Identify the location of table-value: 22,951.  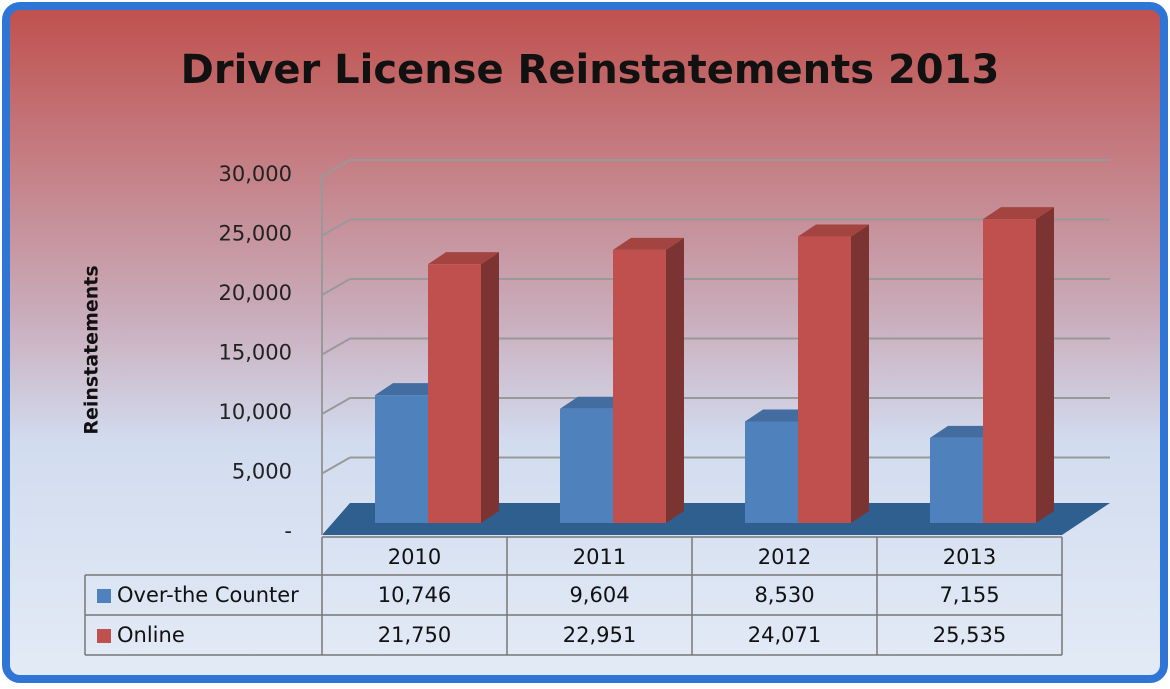
(599, 635).